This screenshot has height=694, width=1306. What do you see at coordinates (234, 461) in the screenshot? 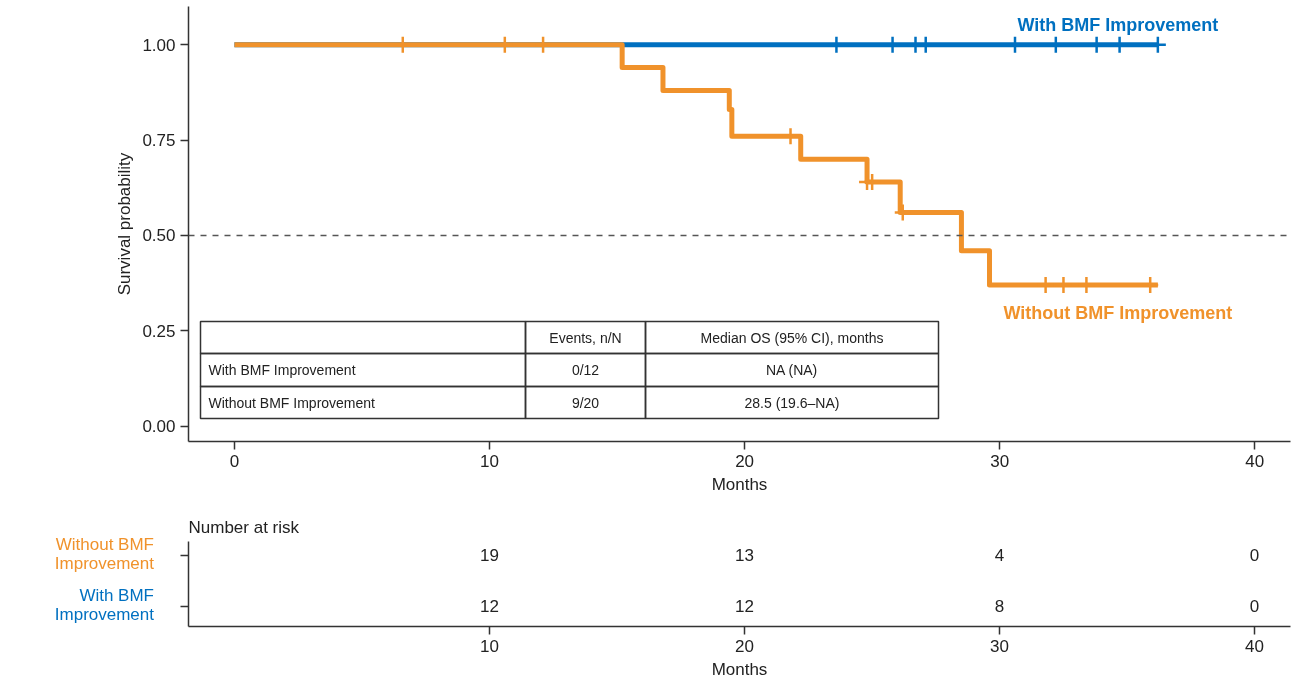
I see `x-tick-label: 0` at bounding box center [234, 461].